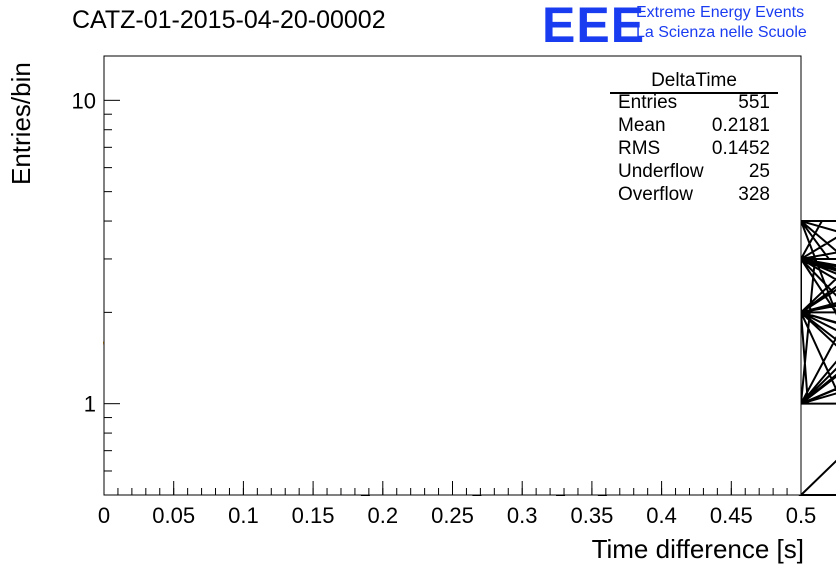  Describe the element at coordinates (661, 515) in the screenshot. I see `x-tick-label: 0.4` at that location.